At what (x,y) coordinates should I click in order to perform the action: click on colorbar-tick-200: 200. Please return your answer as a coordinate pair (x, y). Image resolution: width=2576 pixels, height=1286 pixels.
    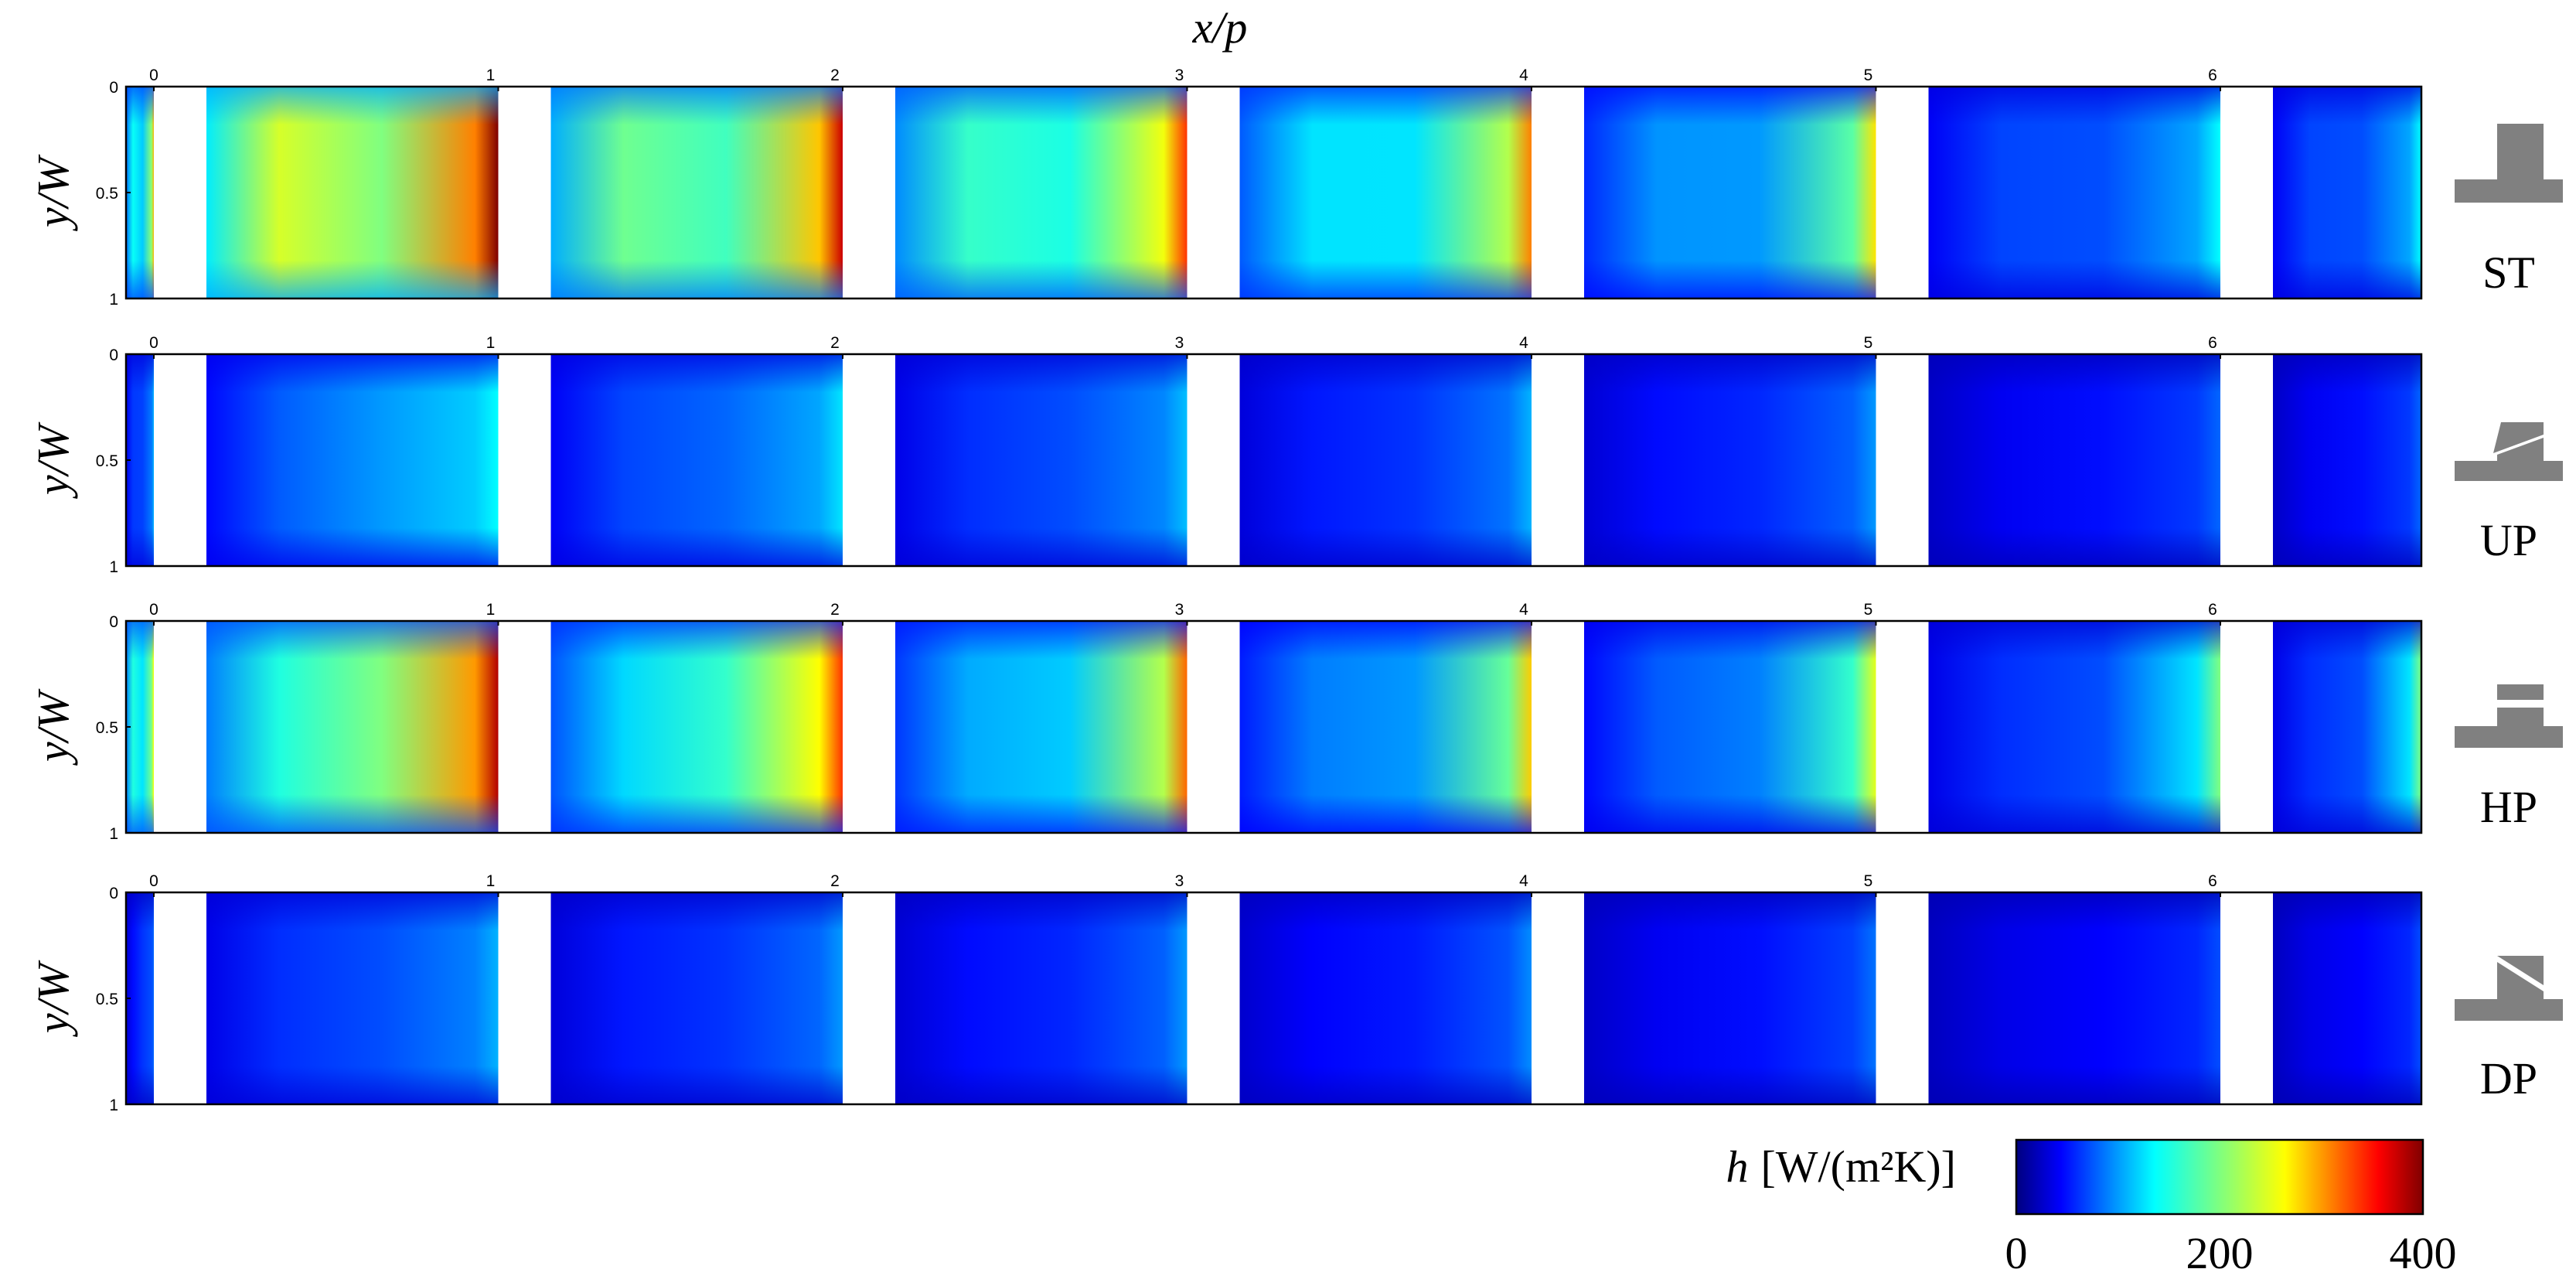
    Looking at the image, I should click on (2220, 1253).